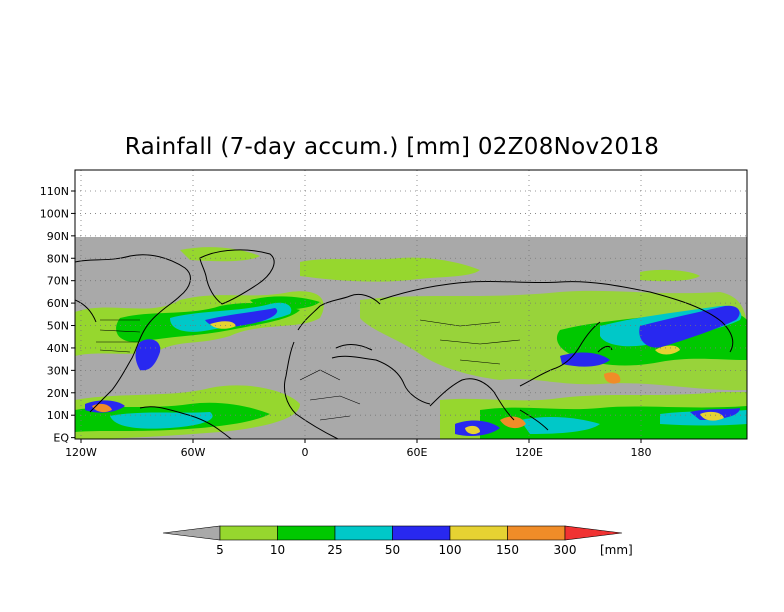  What do you see at coordinates (358, 449) in the screenshot?
I see `longitude-axis: 120W 60W 0 60E 120E 180` at bounding box center [358, 449].